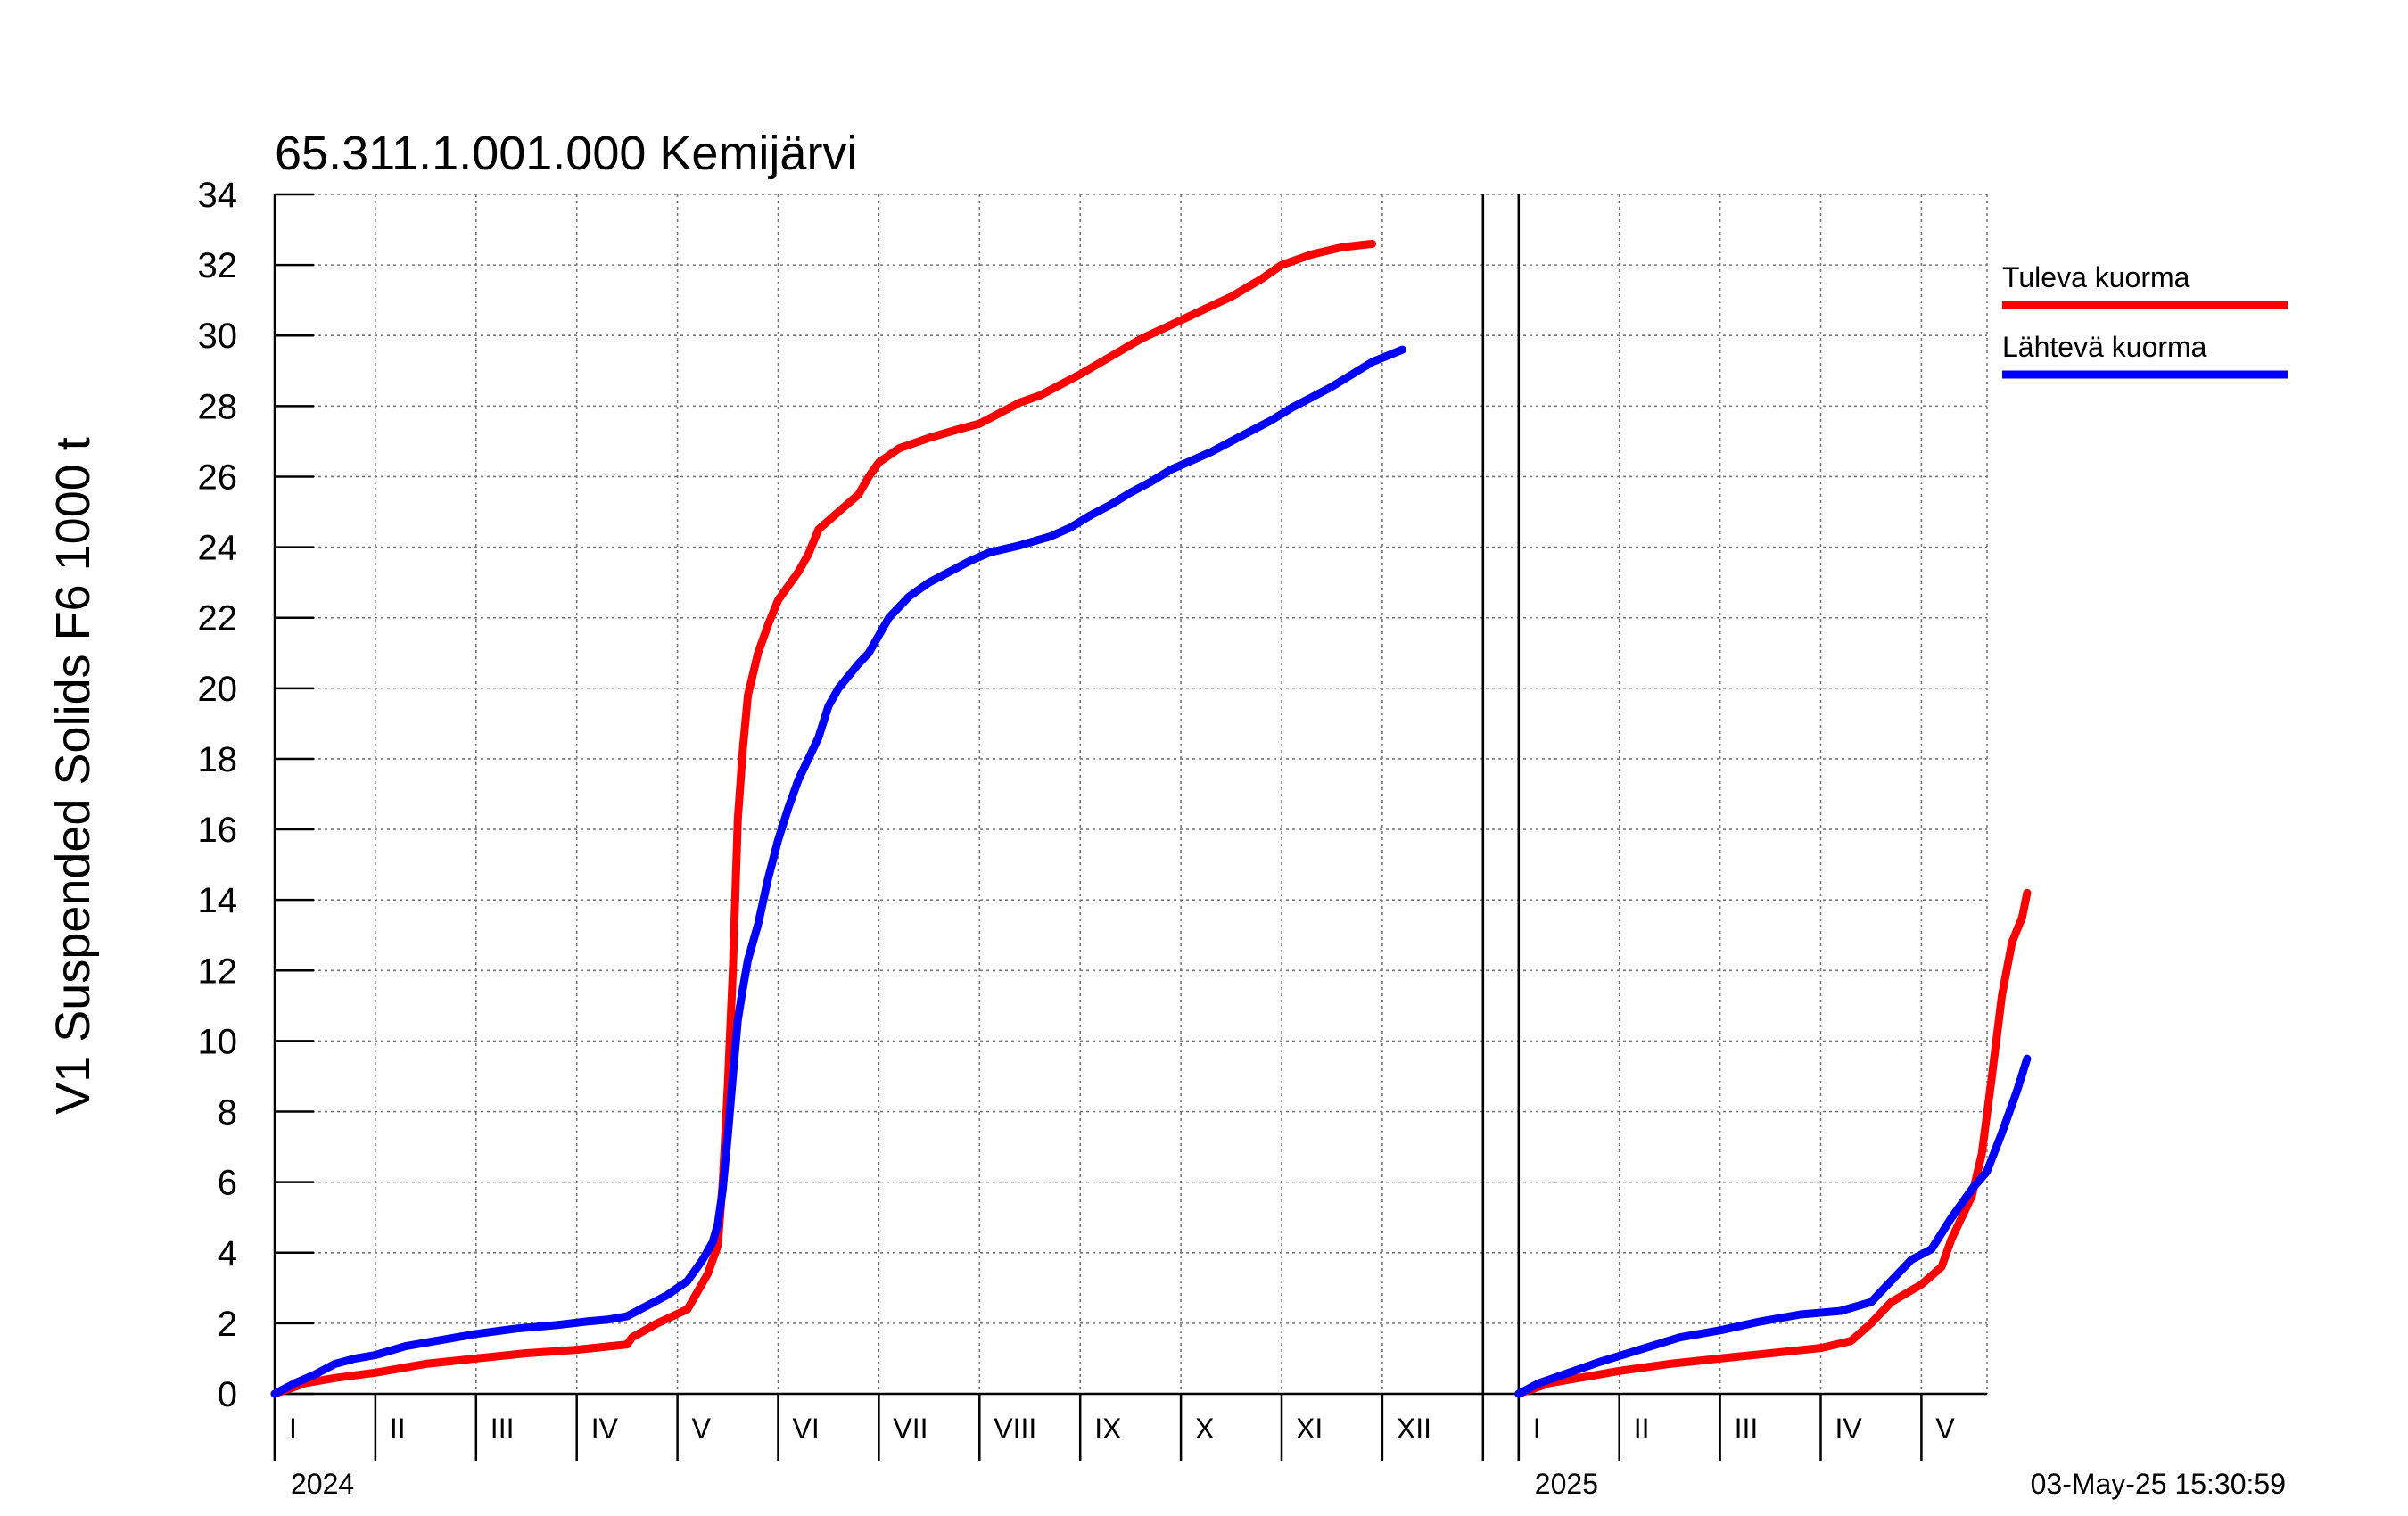 The height and width of the screenshot is (1516, 2408). Describe the element at coordinates (1414, 1429) in the screenshot. I see `month-label: XII` at that location.